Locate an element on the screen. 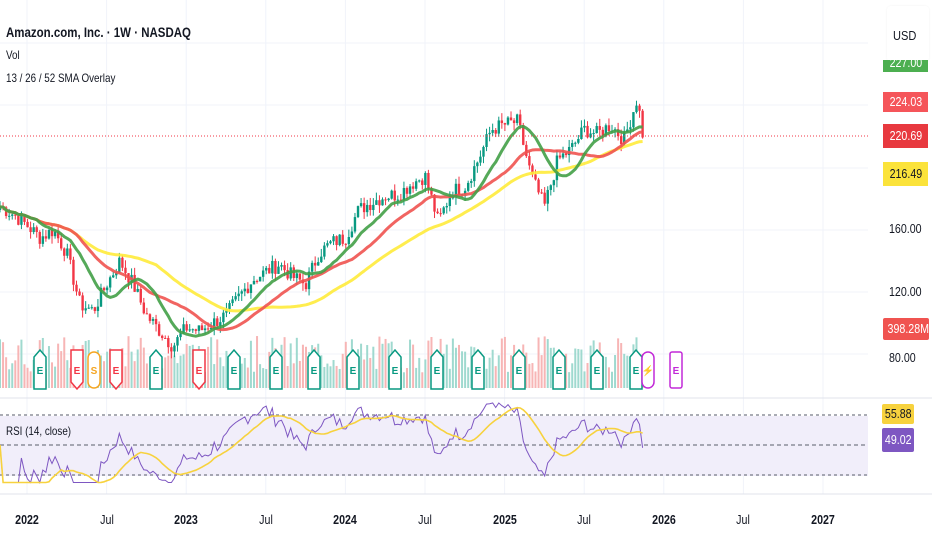 The height and width of the screenshot is (550, 932). rsi-legend: RSI (14, close) is located at coordinates (39, 431).